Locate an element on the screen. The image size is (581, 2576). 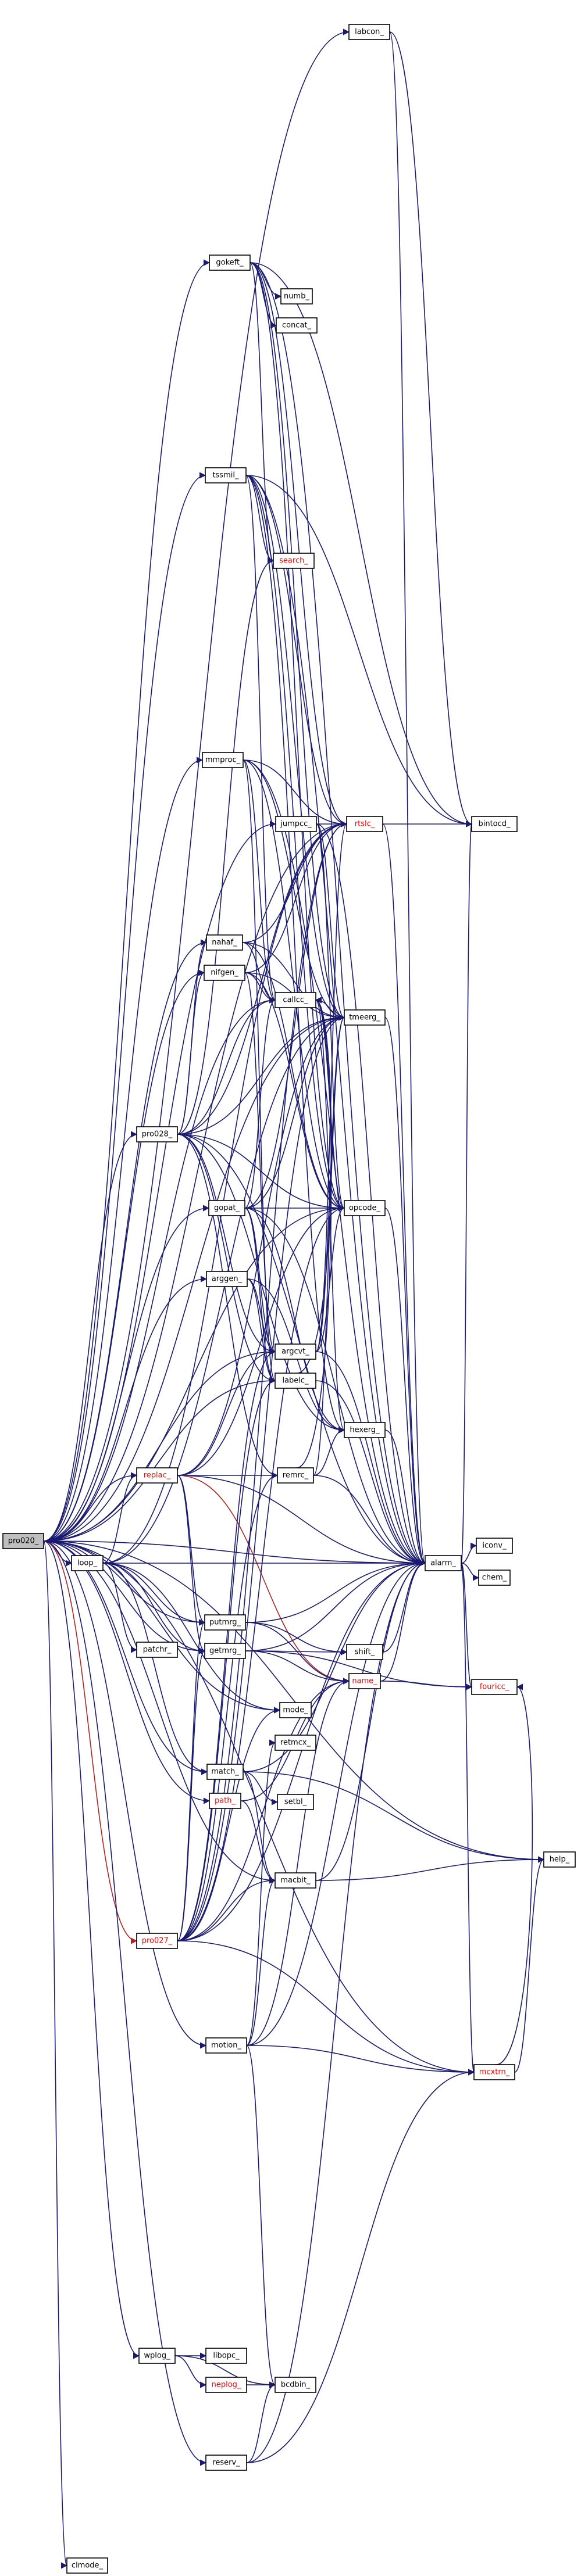
node-bcdbin: bcdbin_ is located at coordinates (295, 2385).